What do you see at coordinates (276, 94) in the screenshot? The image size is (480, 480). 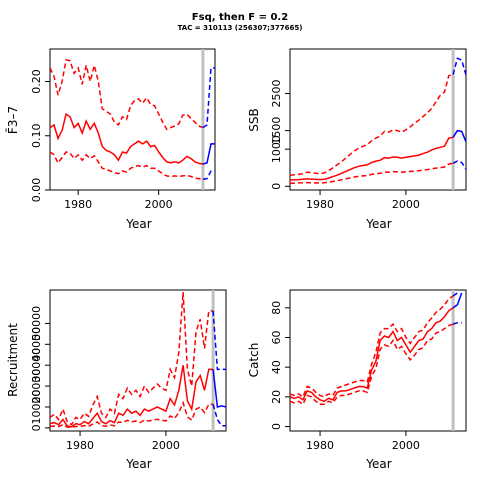 I see `y-tick-label: 2500` at bounding box center [276, 94].